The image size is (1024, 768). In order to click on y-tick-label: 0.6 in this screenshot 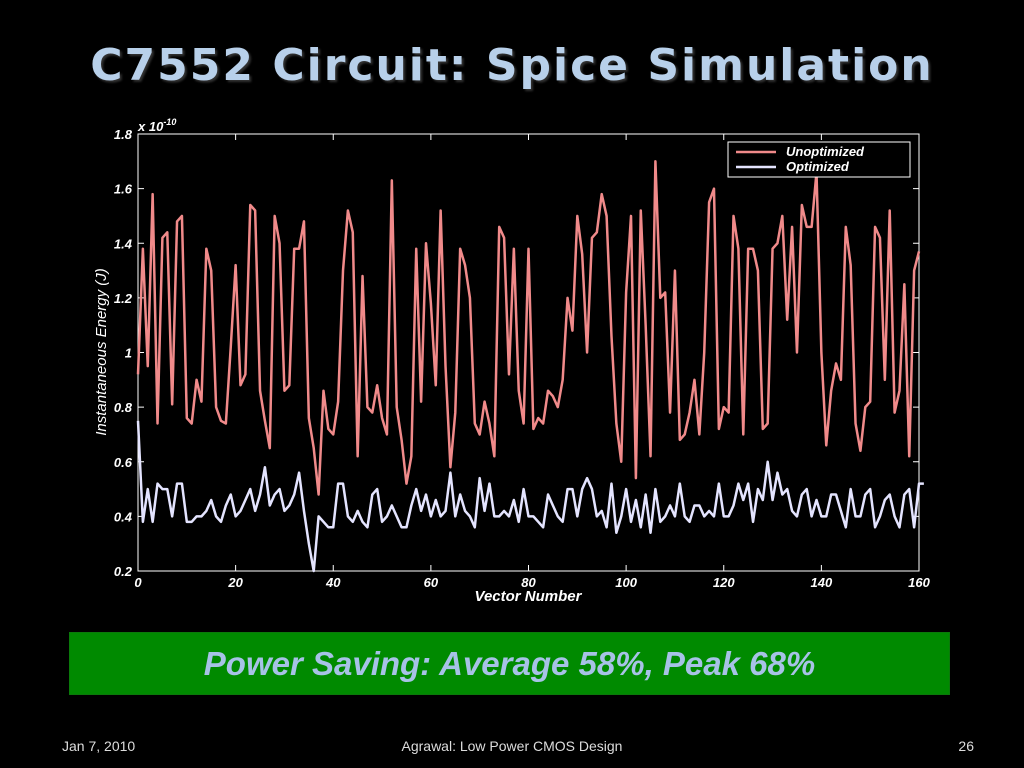, I will do `click(123, 462)`.